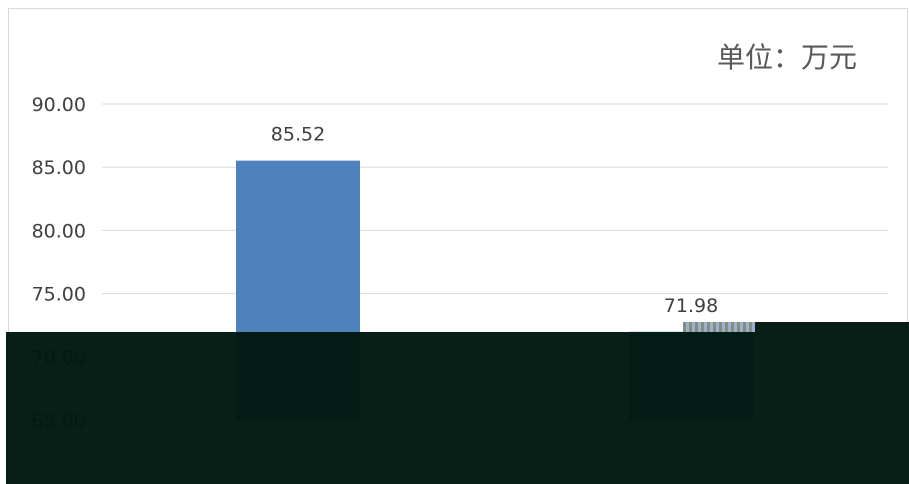 The height and width of the screenshot is (484, 909). What do you see at coordinates (59, 231) in the screenshot?
I see `y-tick-label: 80.00` at bounding box center [59, 231].